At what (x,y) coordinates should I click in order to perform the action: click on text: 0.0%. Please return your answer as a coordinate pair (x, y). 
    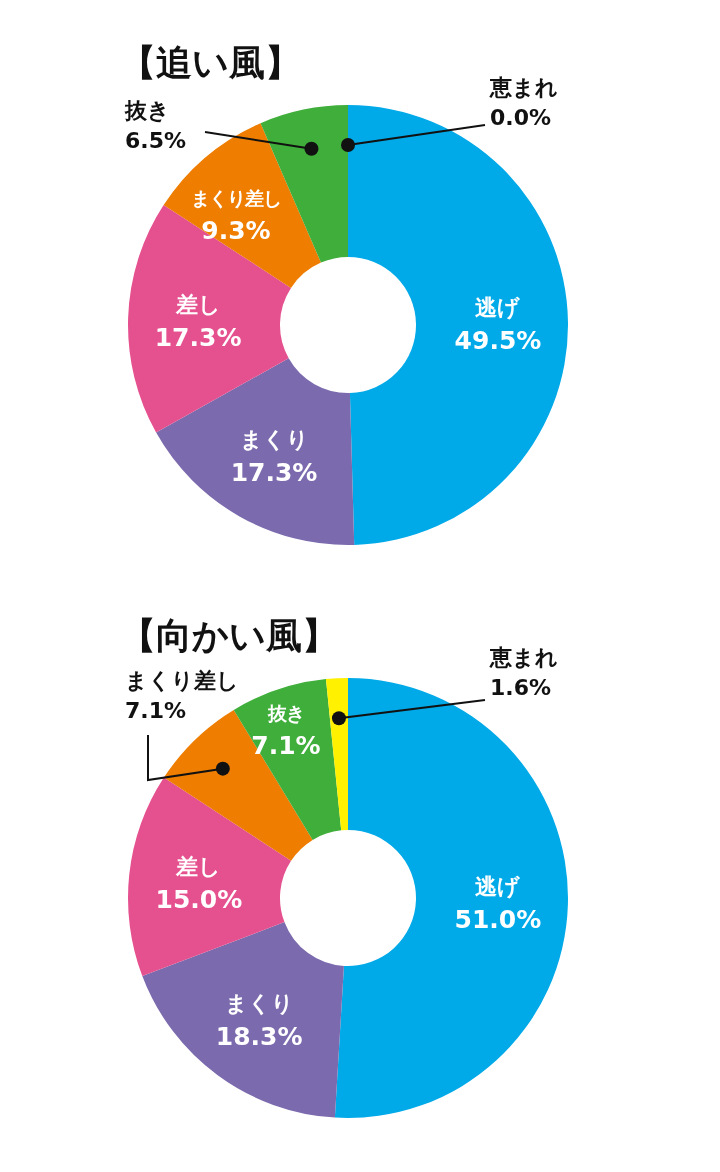
    Looking at the image, I should click on (521, 117).